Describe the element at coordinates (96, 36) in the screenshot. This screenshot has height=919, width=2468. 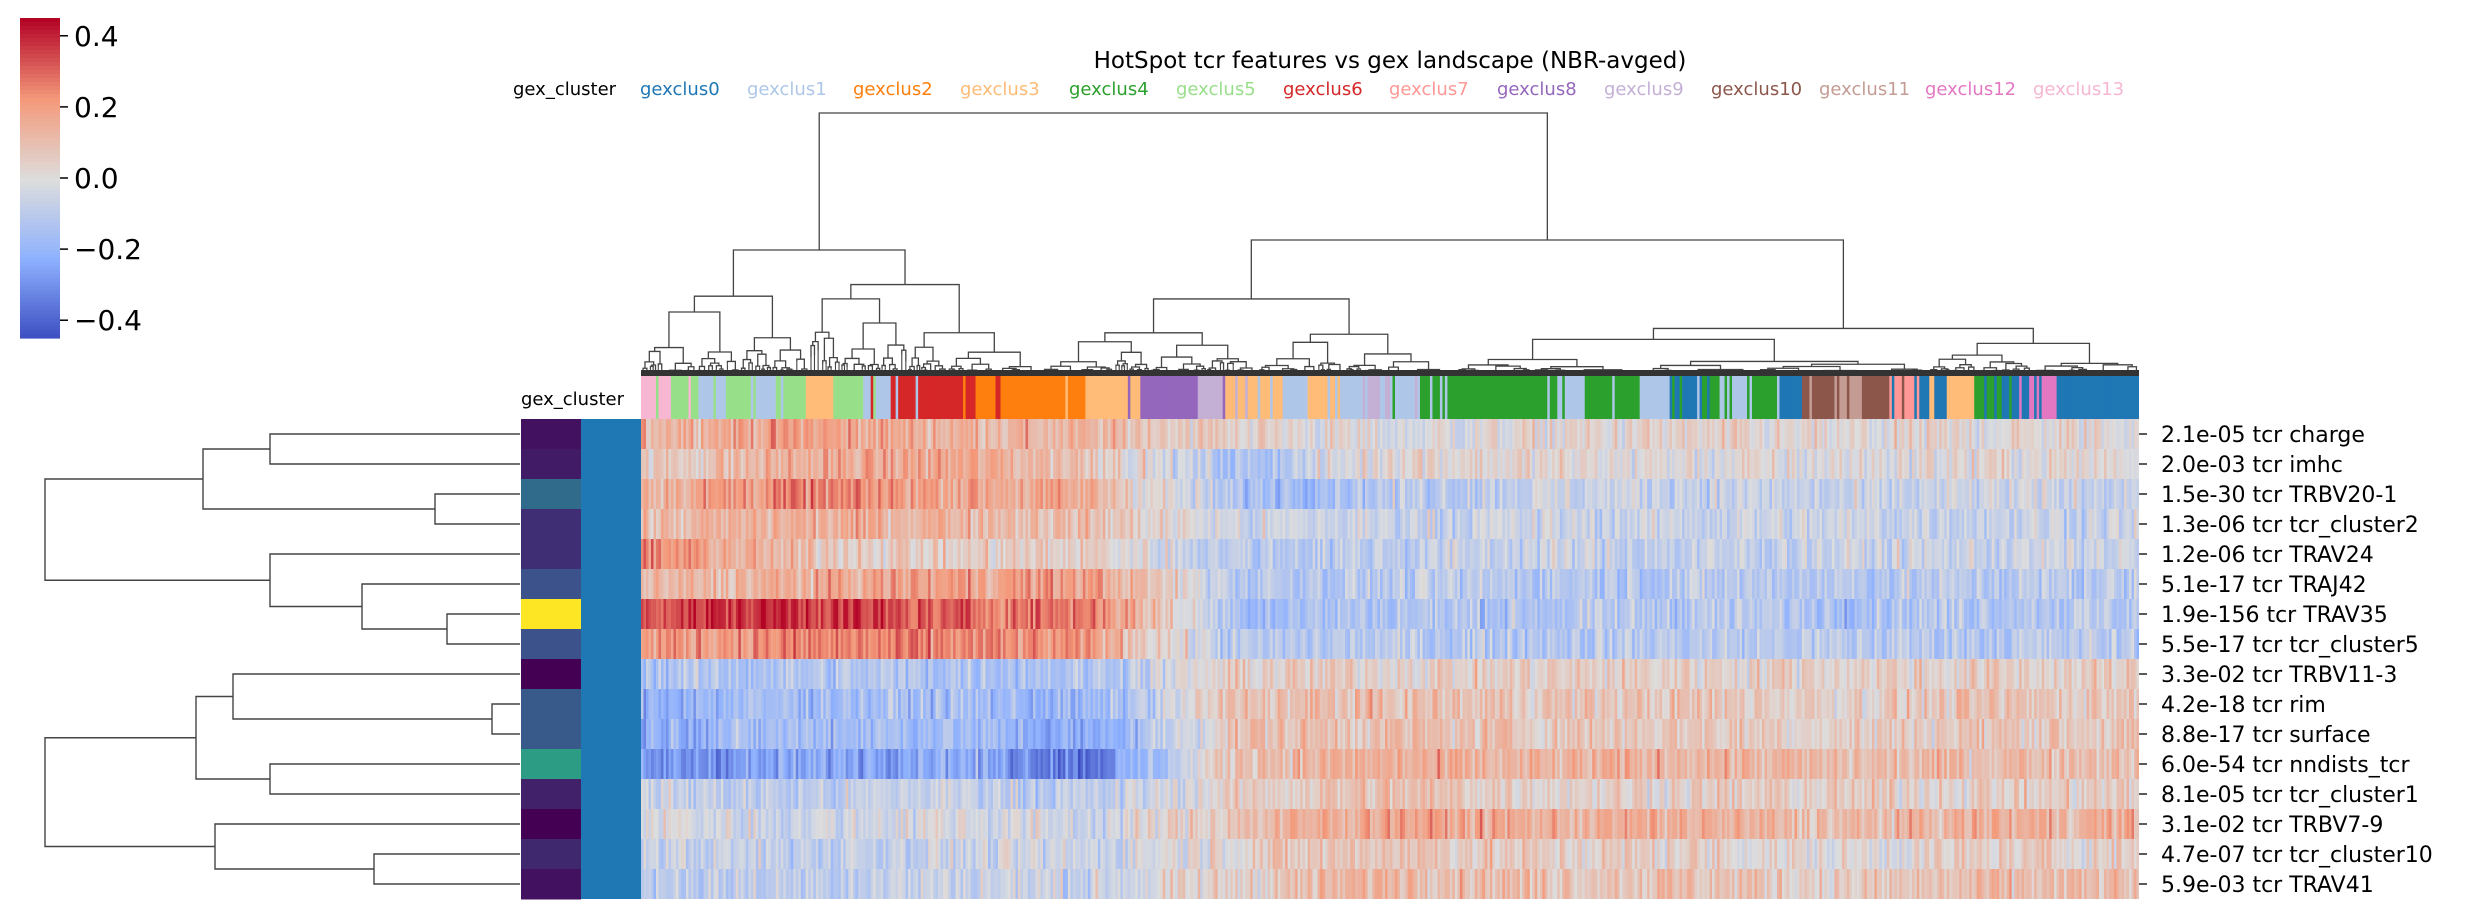
I see `colorbar-tick-label: 0.4` at that location.